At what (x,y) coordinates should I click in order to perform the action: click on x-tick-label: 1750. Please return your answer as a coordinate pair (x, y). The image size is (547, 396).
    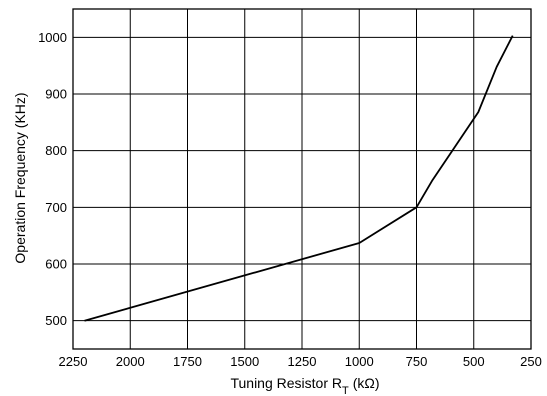
    Looking at the image, I should click on (187, 361).